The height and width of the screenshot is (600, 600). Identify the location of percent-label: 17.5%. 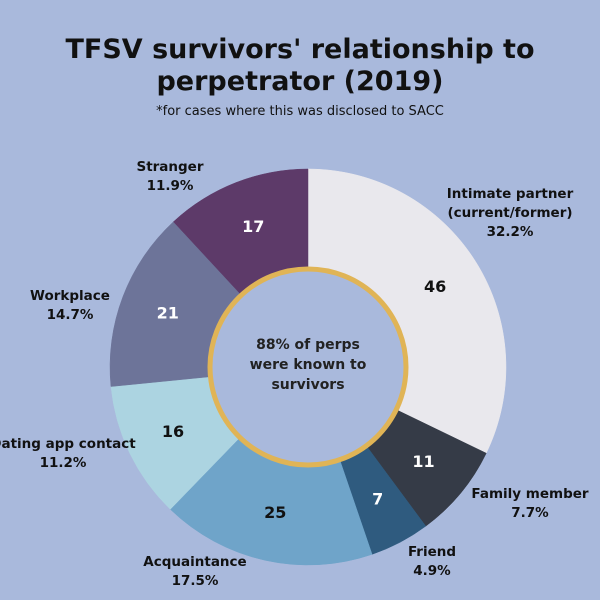
(195, 581).